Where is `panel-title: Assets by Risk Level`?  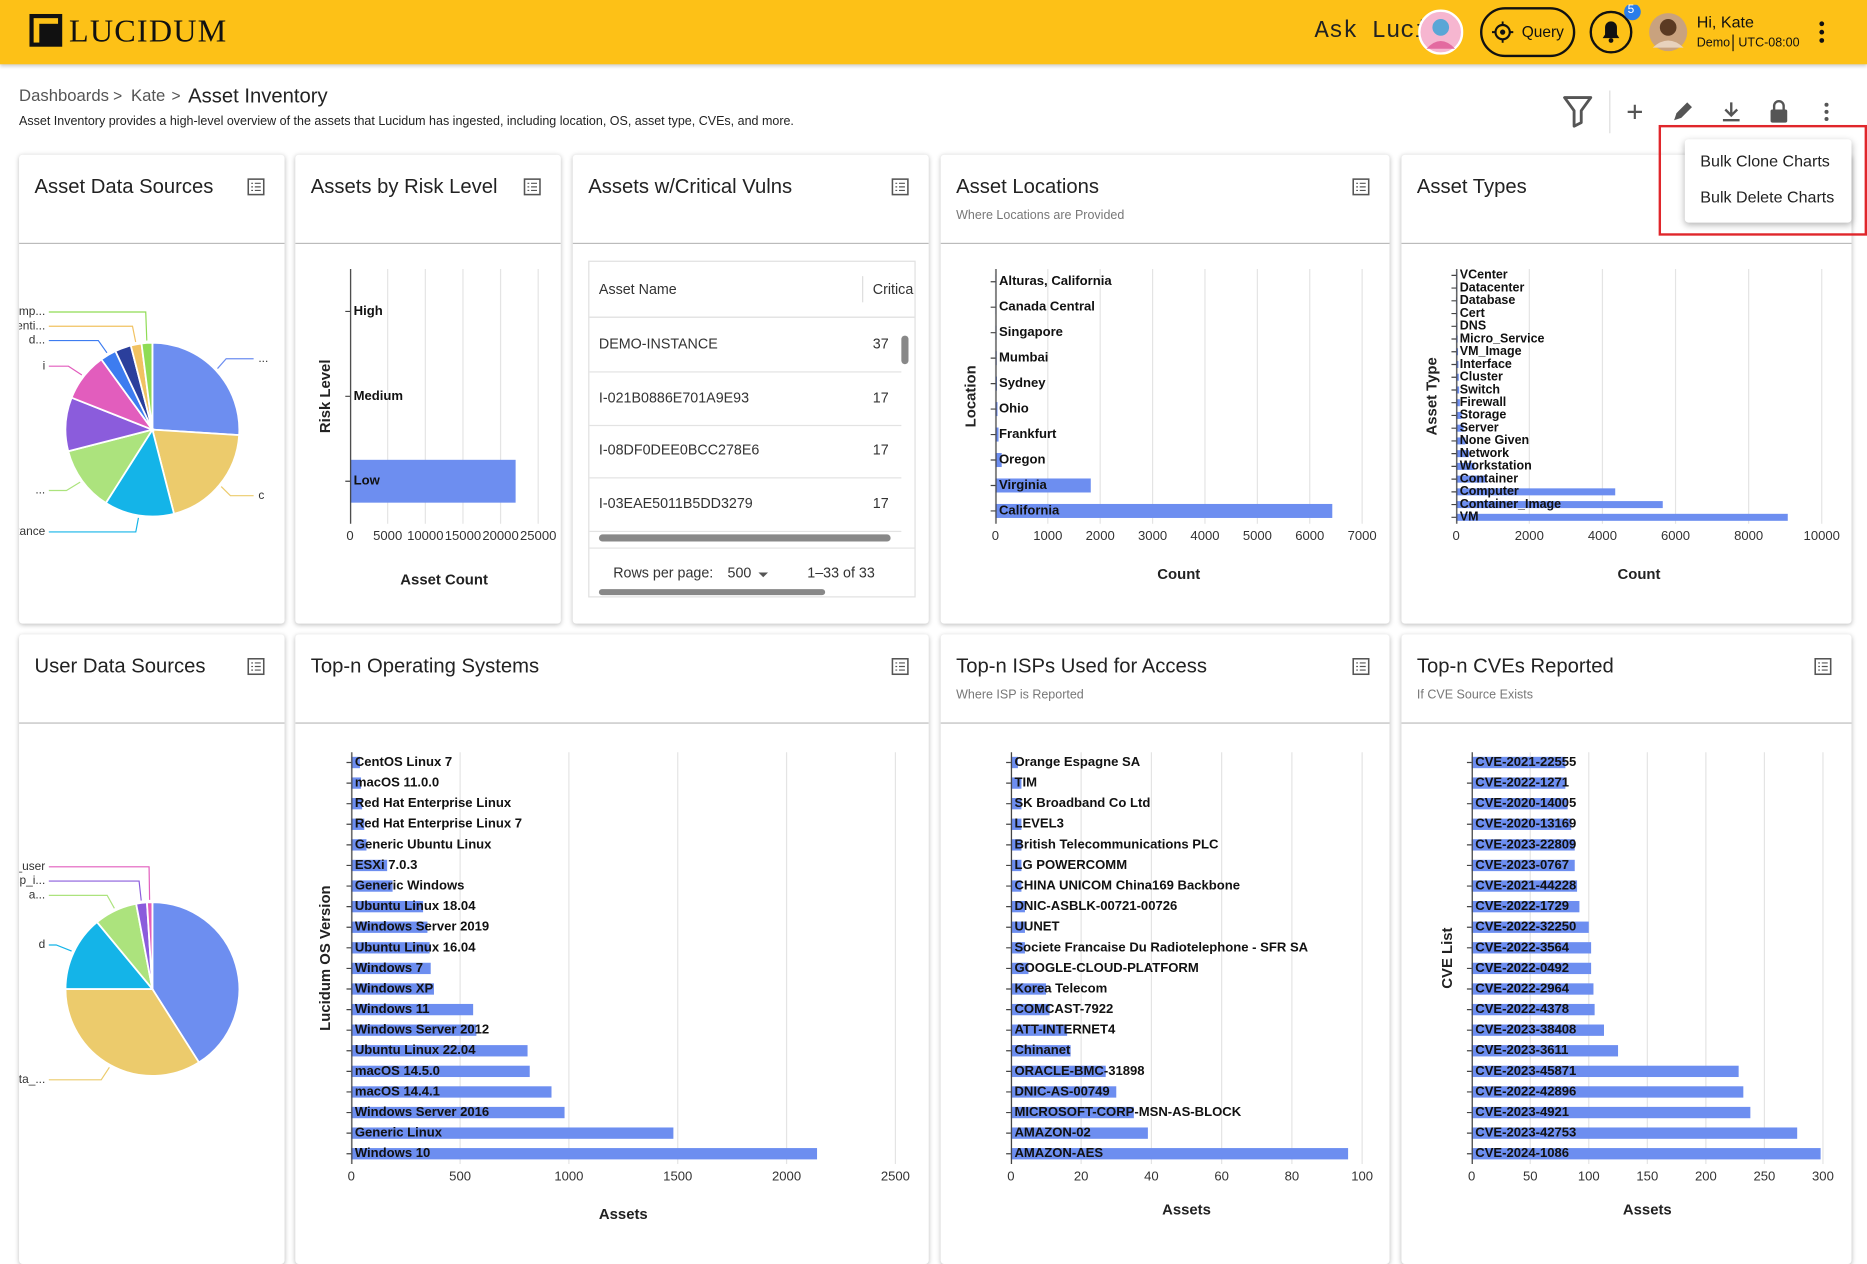
panel-title: Assets by Risk Level is located at coordinates (404, 186).